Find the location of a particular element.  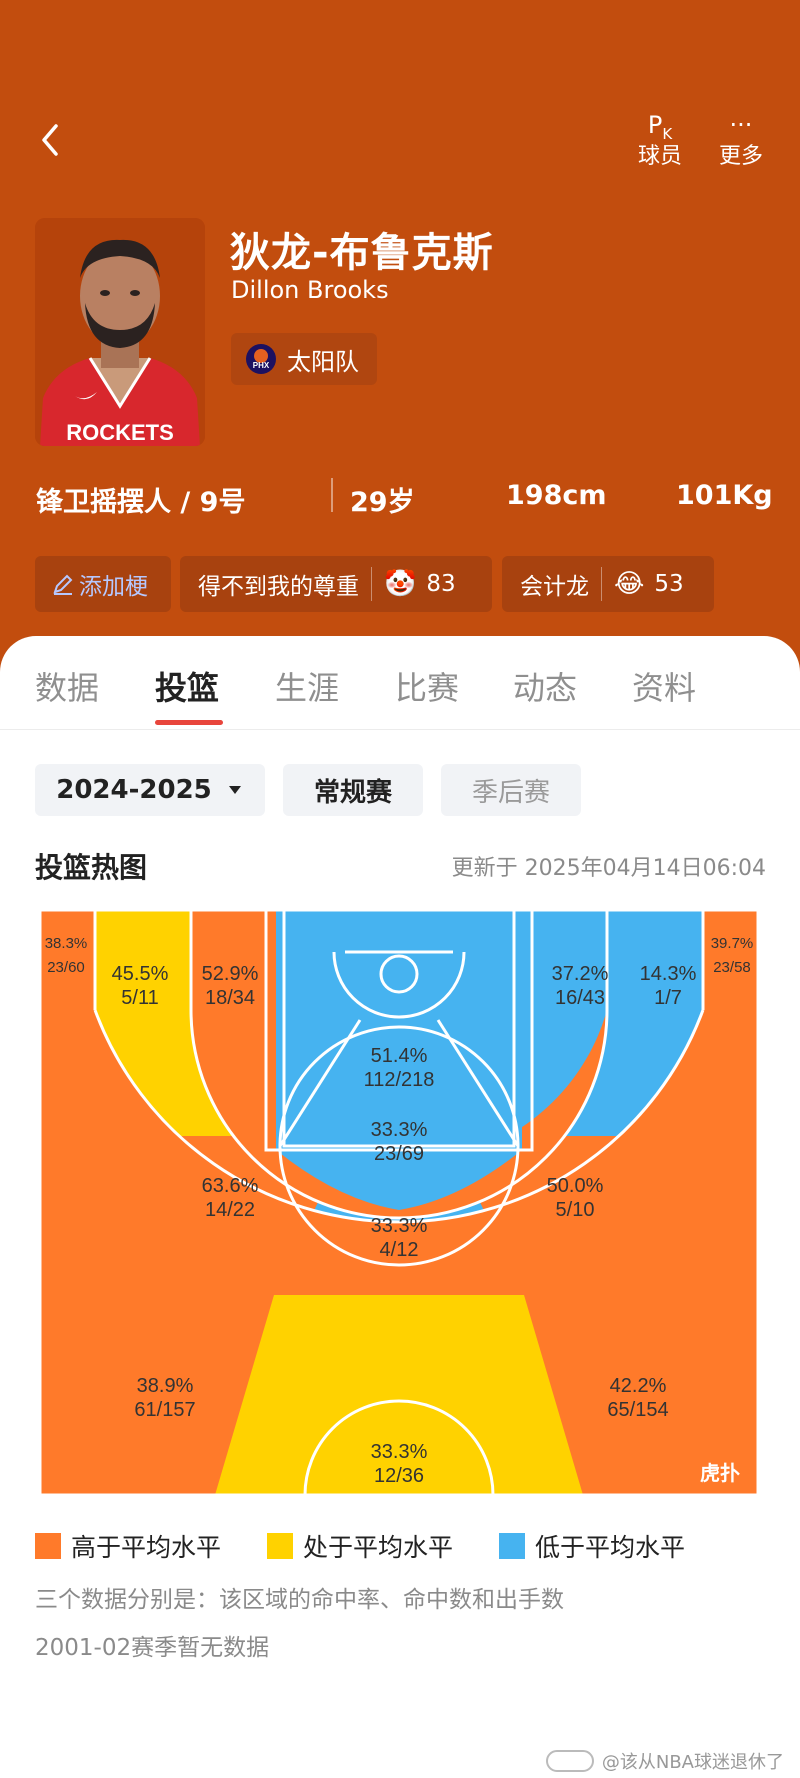

season-value: 2024-2025 is located at coordinates (134, 790).